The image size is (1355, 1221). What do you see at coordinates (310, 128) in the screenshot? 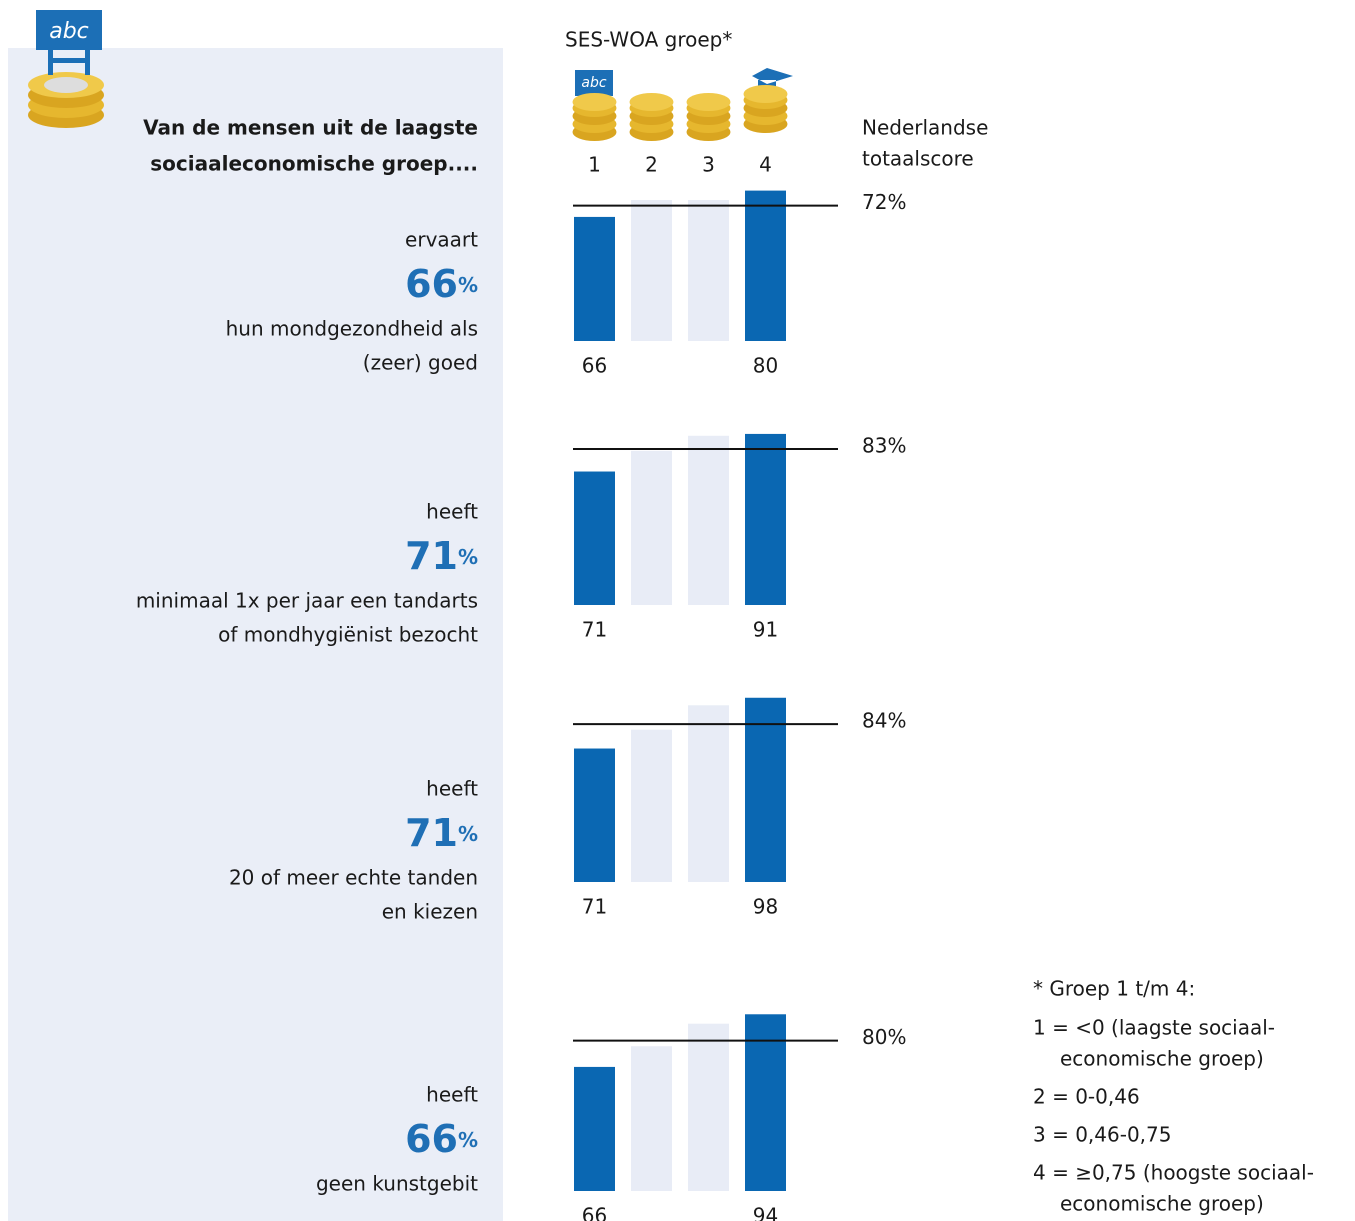
I see `header-title: Van de mensen uit de laagste` at bounding box center [310, 128].